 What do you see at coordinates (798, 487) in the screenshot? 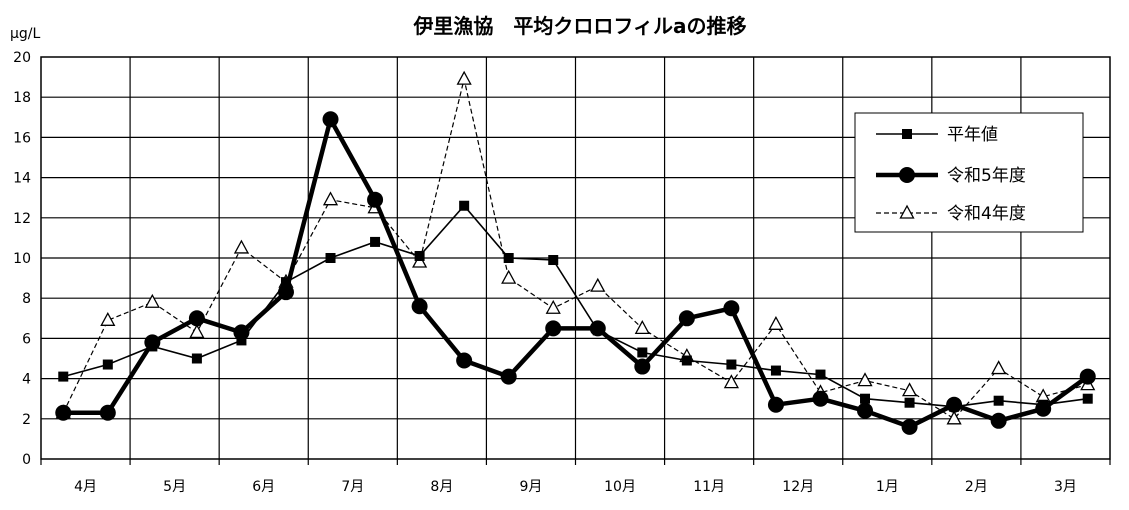
I see `x-tick-label: 12月` at bounding box center [798, 487].